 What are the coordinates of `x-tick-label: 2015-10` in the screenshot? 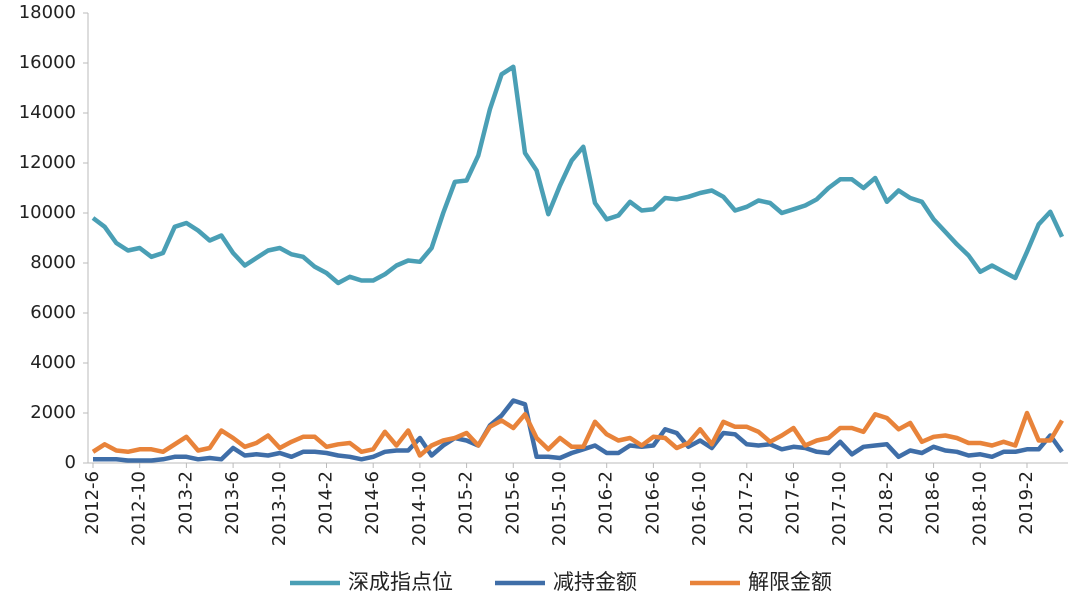 It's located at (559, 508).